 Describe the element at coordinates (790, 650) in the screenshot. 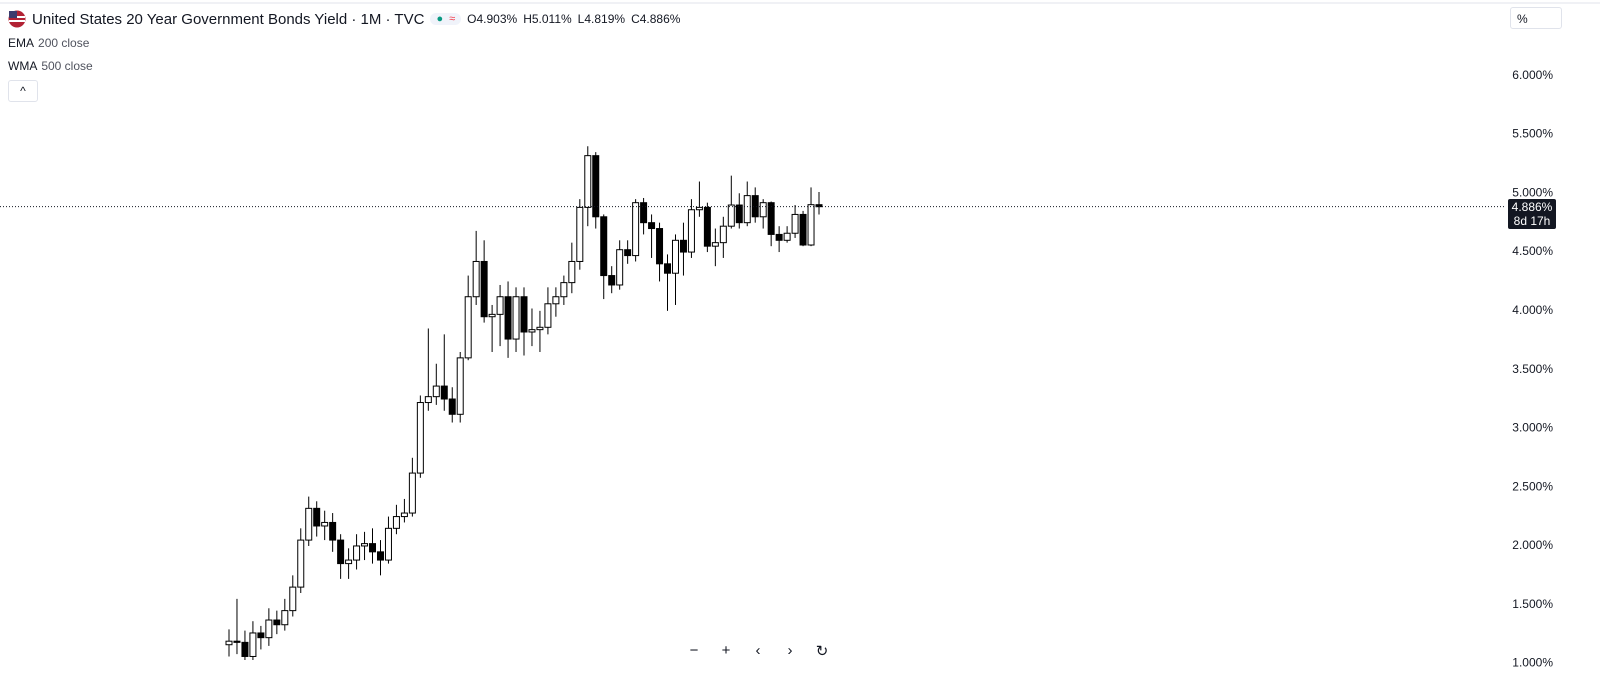

I see `scroll-right: ›` at that location.